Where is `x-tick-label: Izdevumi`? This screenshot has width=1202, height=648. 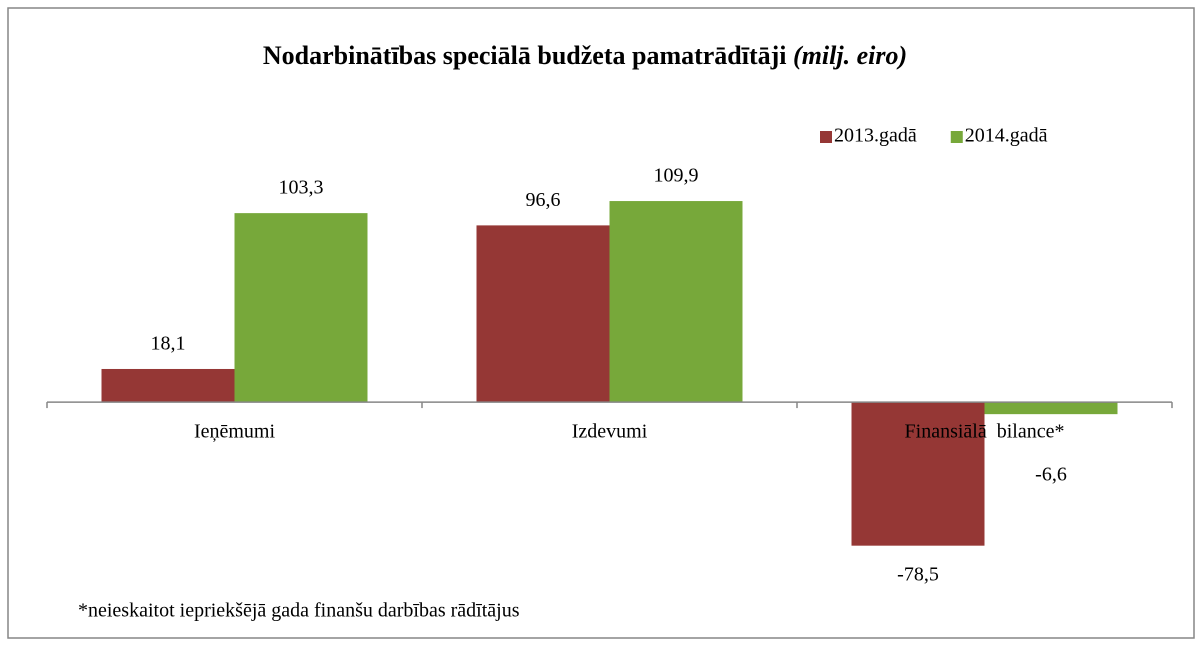
x-tick-label: Izdevumi is located at coordinates (610, 432).